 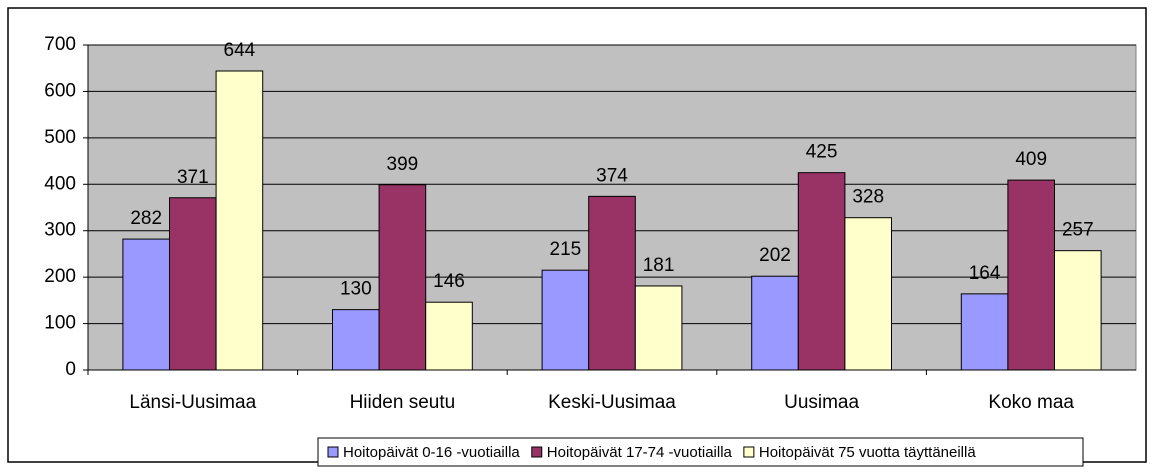 What do you see at coordinates (60, 90) in the screenshot?
I see `y-tick-label: 600` at bounding box center [60, 90].